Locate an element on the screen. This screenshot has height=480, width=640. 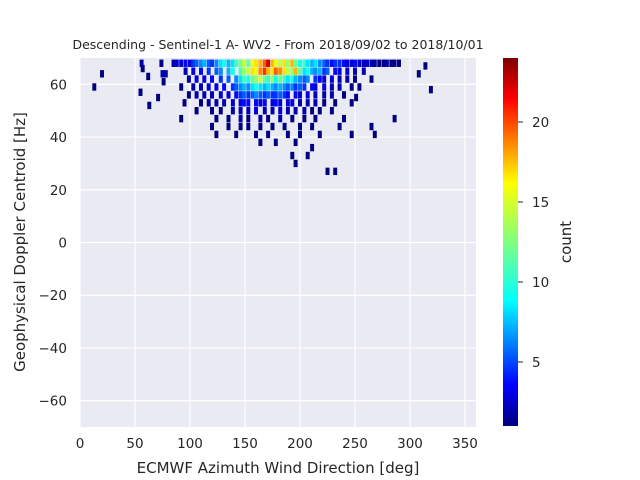
colorbar-label: count is located at coordinates (566, 242).